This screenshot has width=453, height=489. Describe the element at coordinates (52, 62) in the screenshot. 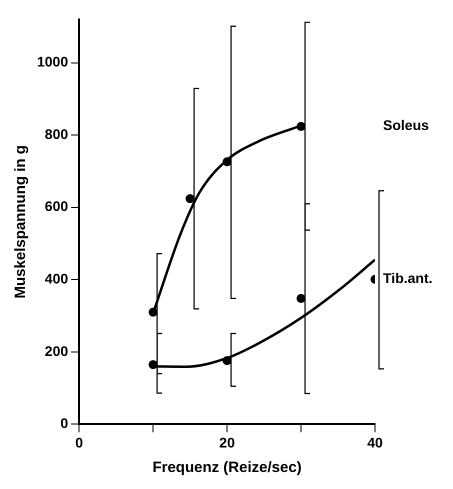

I see `y-tick-label: 1000` at that location.